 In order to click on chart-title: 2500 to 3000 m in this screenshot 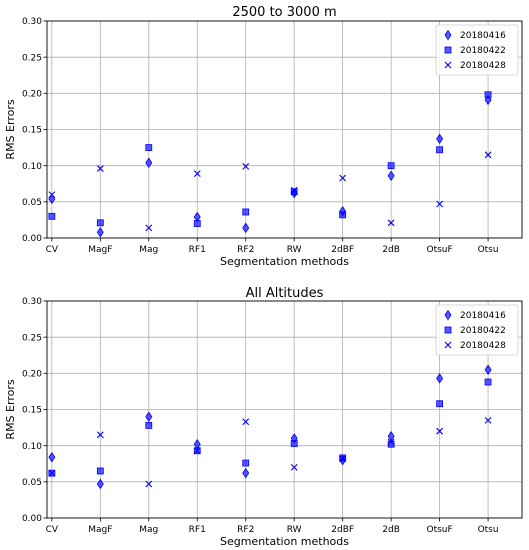, I will do `click(284, 12)`.